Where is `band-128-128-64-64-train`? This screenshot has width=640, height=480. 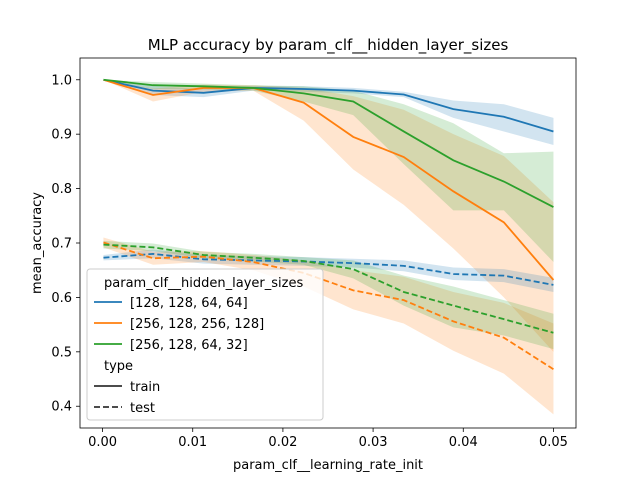 band-128-128-64-64-train is located at coordinates (328, 112).